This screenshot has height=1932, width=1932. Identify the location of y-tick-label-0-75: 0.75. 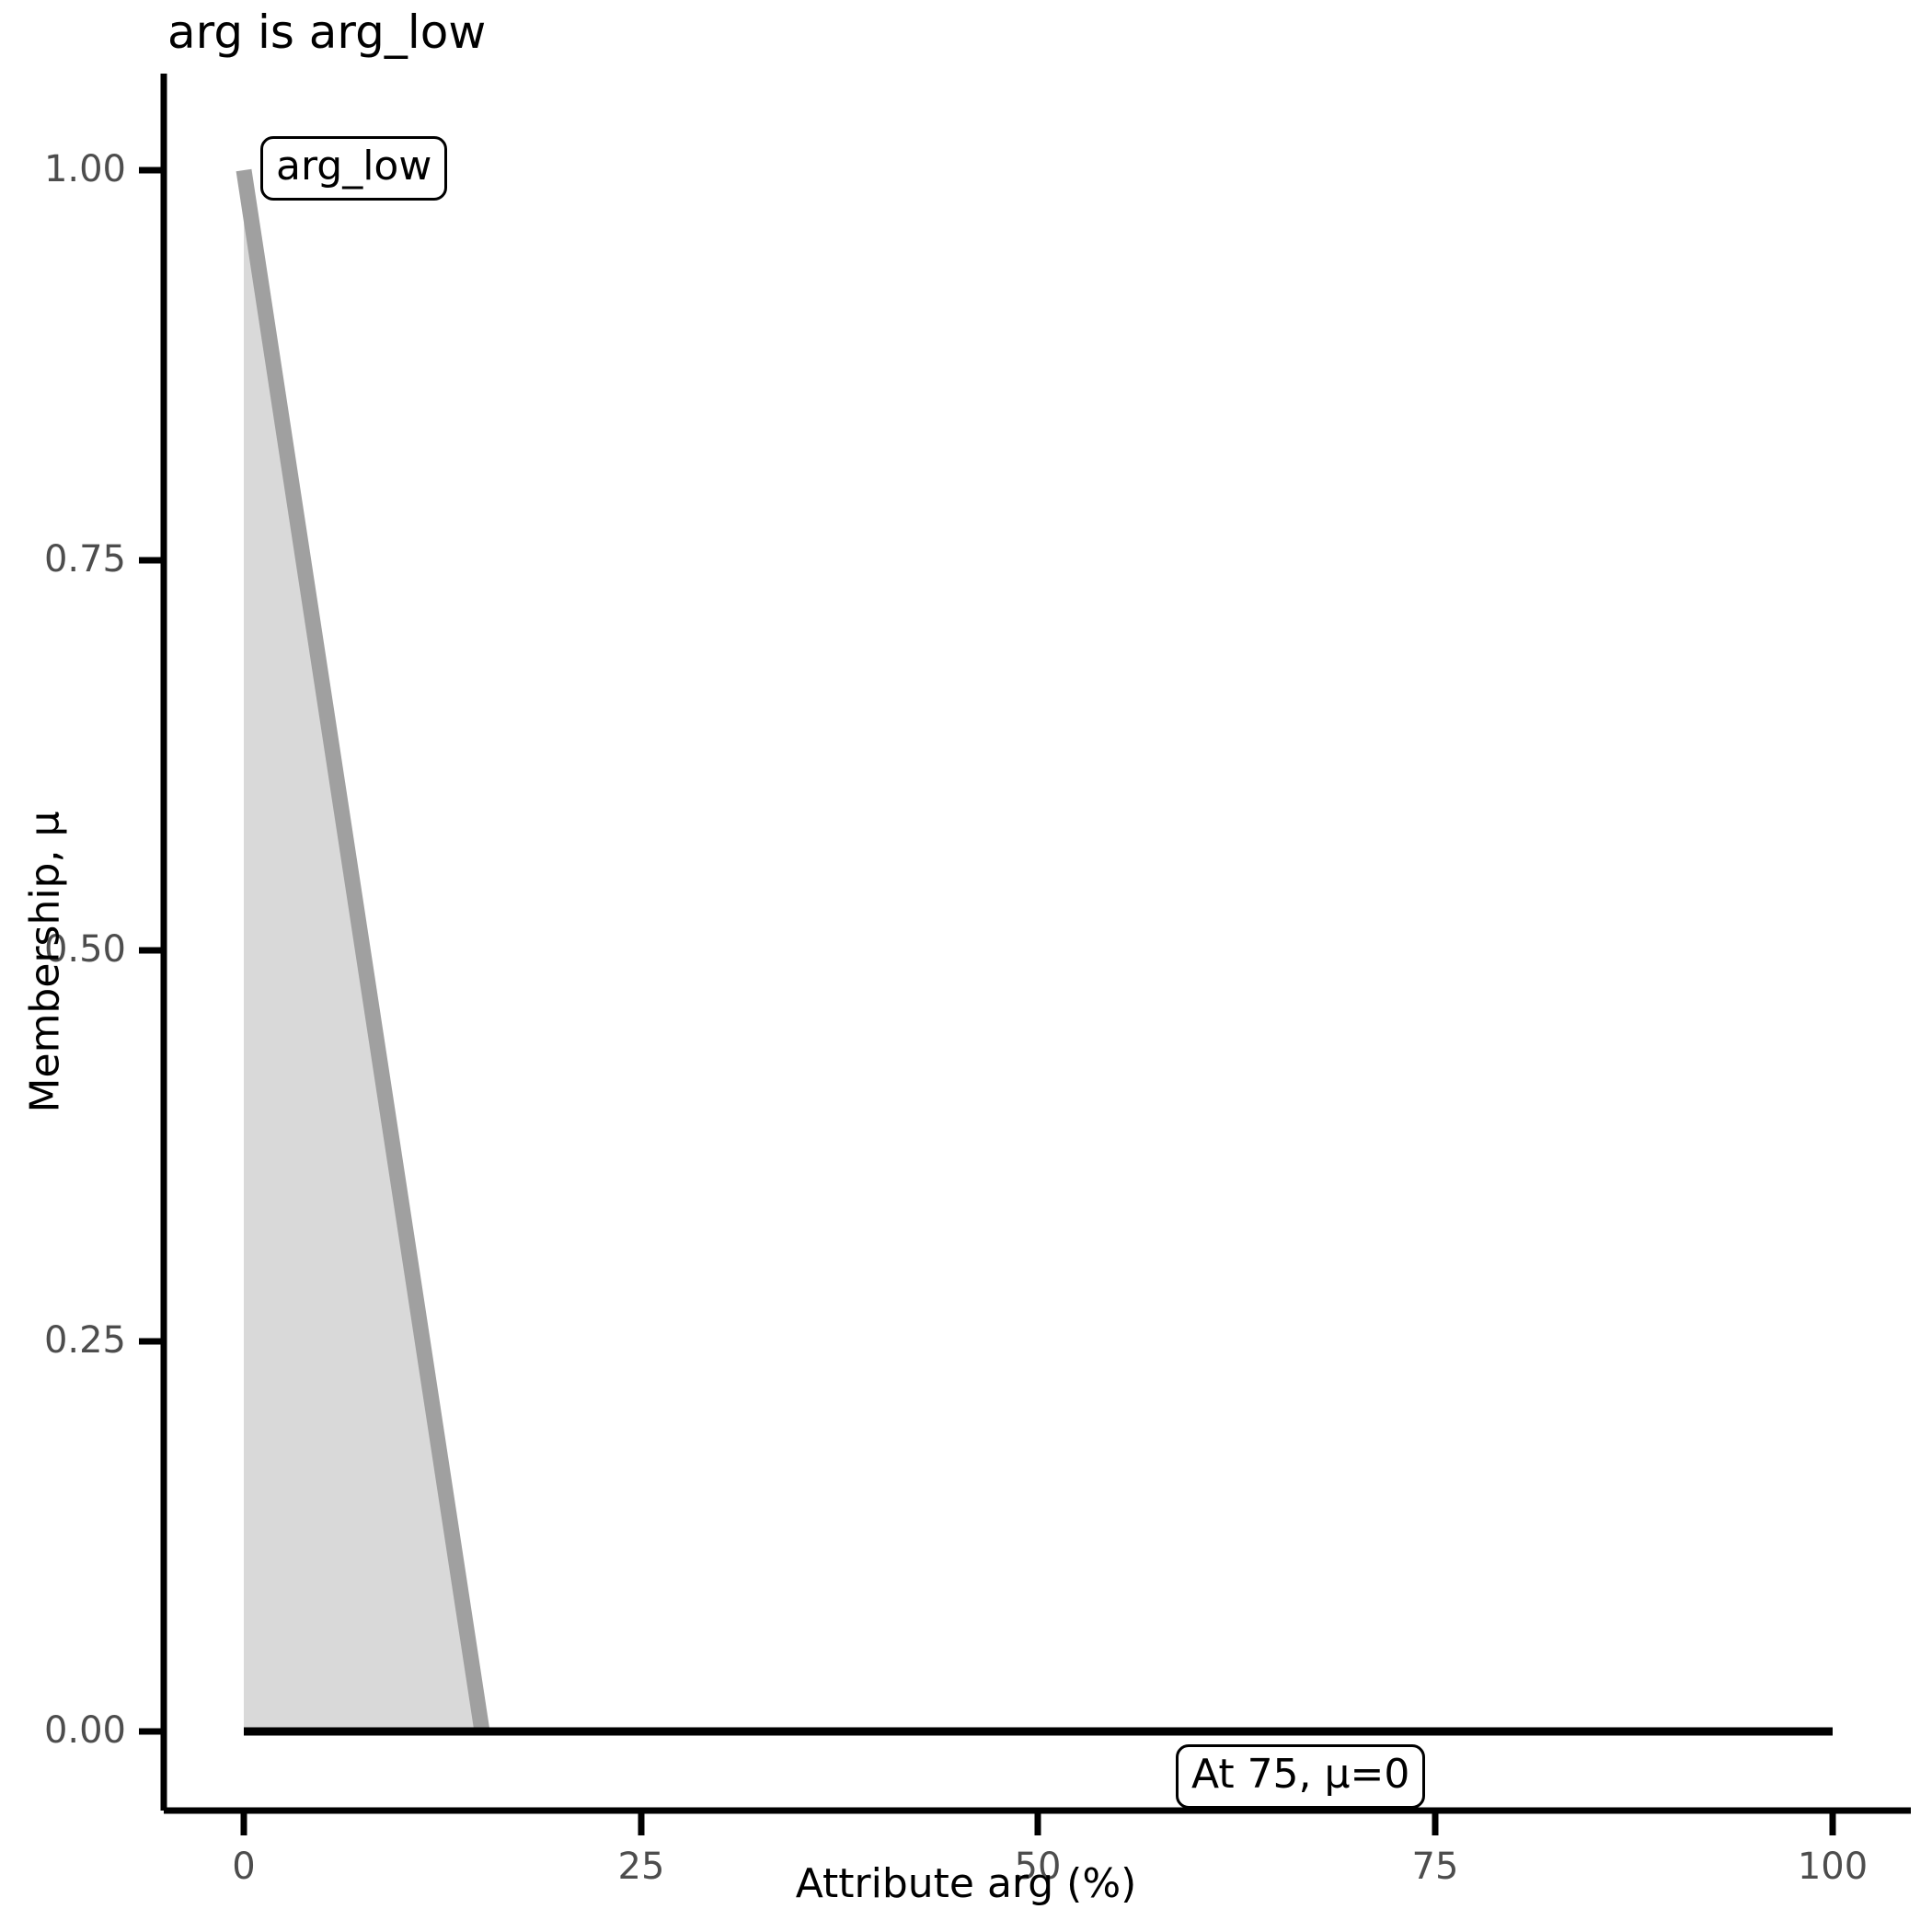
(84, 559).